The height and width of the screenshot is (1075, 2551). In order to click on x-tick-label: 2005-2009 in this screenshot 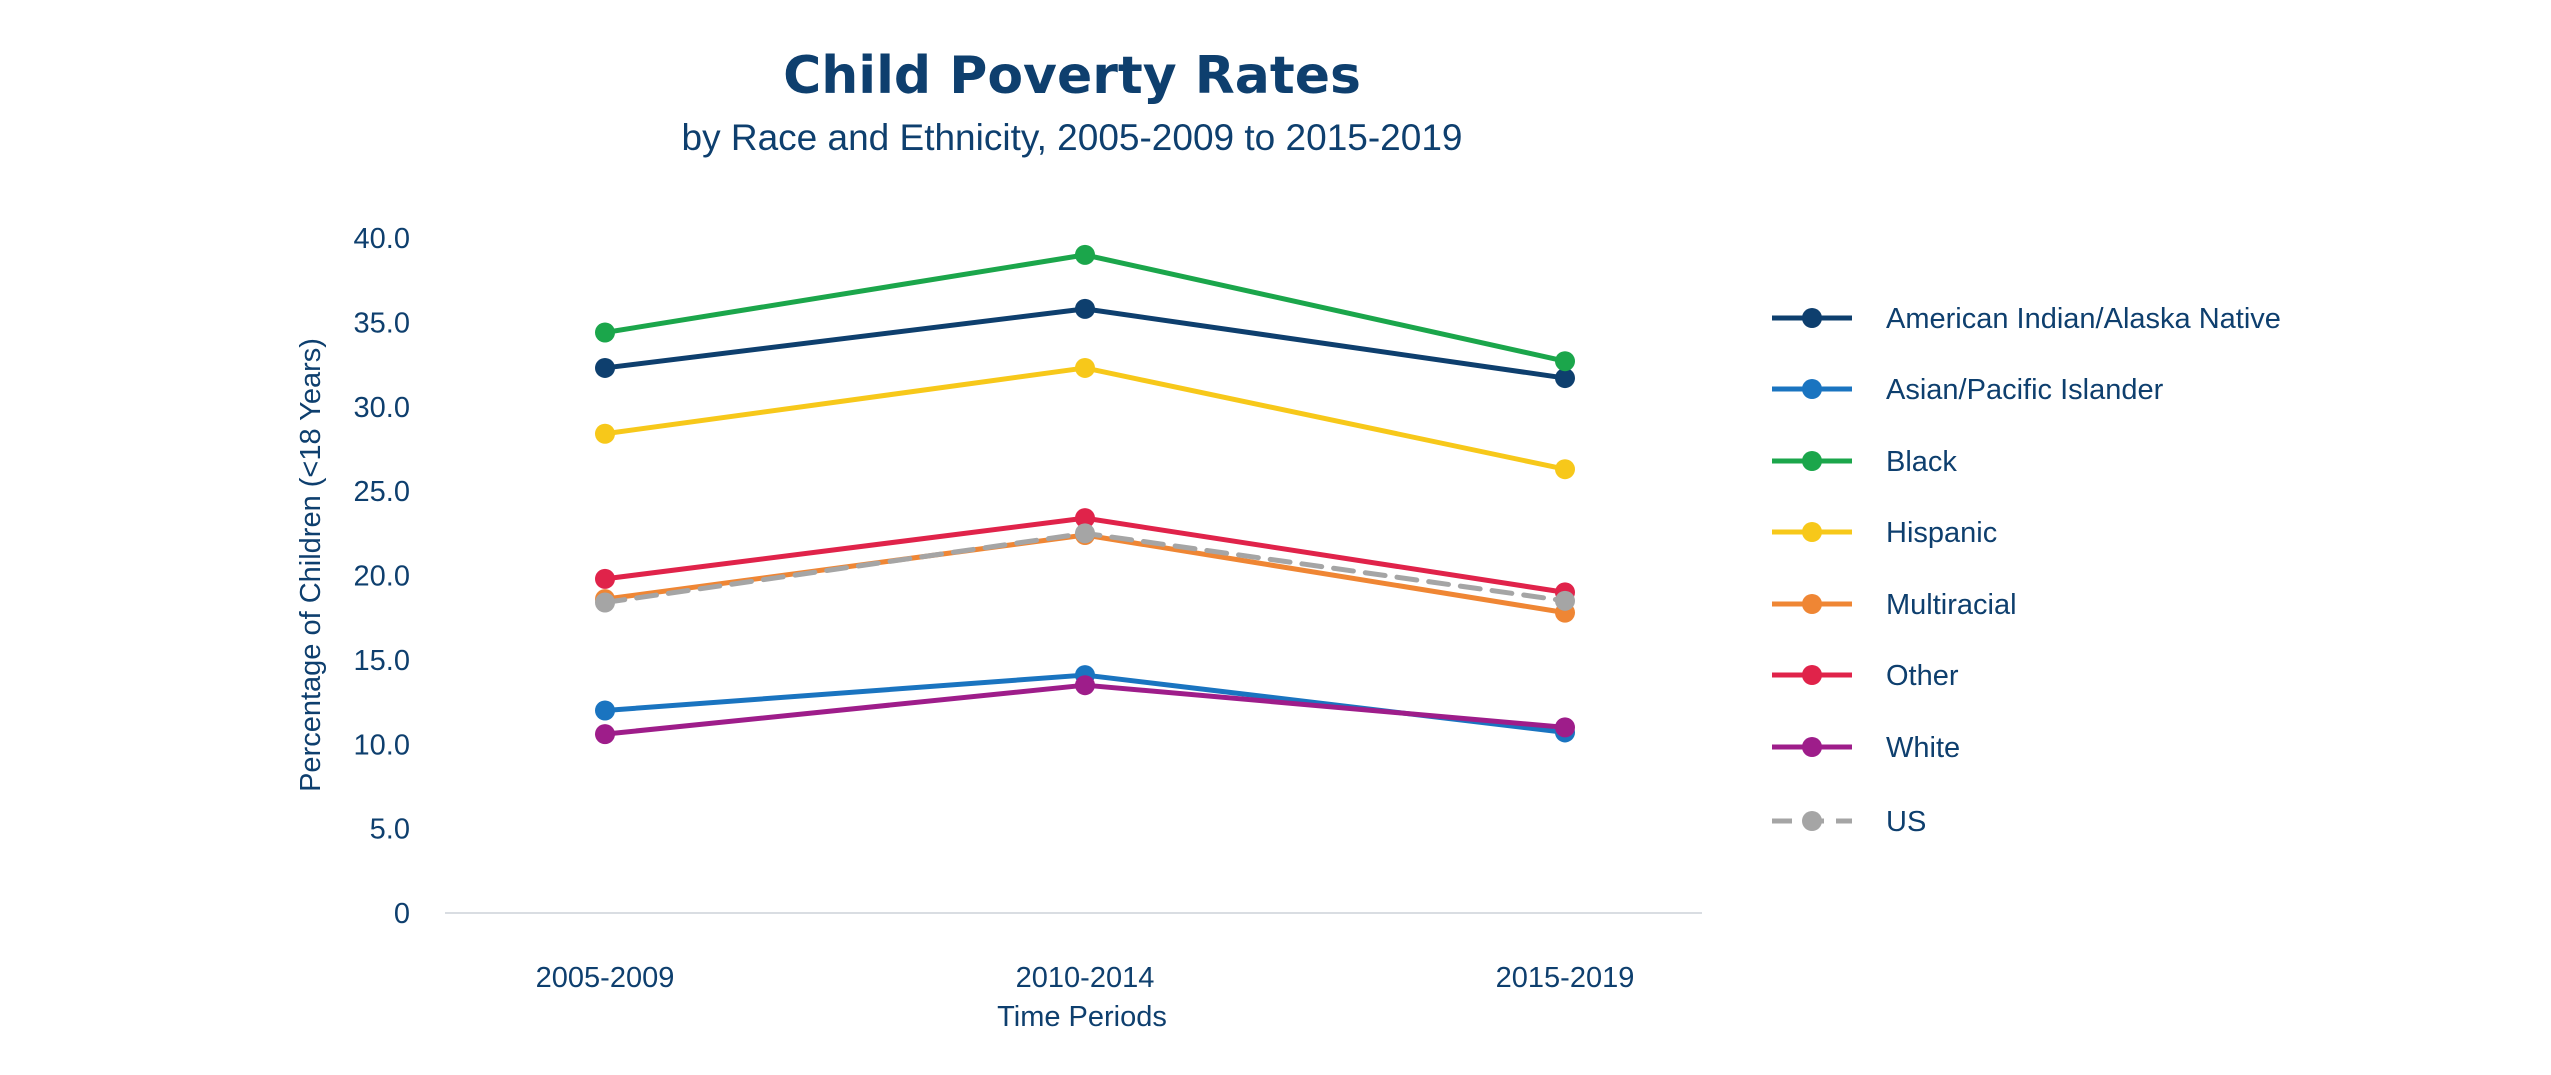, I will do `click(605, 978)`.